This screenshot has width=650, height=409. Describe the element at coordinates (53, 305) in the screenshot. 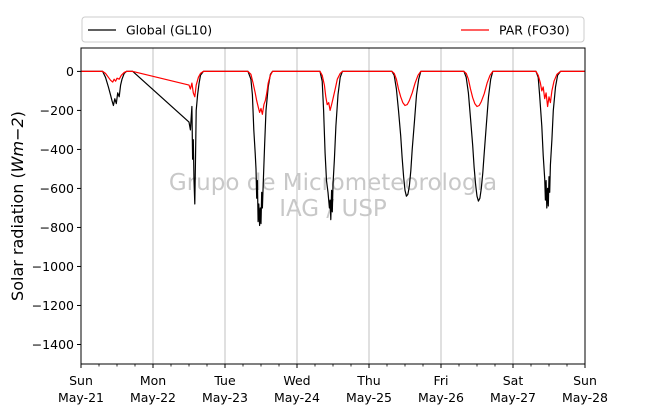

I see `y-tick-label: −1200` at that location.